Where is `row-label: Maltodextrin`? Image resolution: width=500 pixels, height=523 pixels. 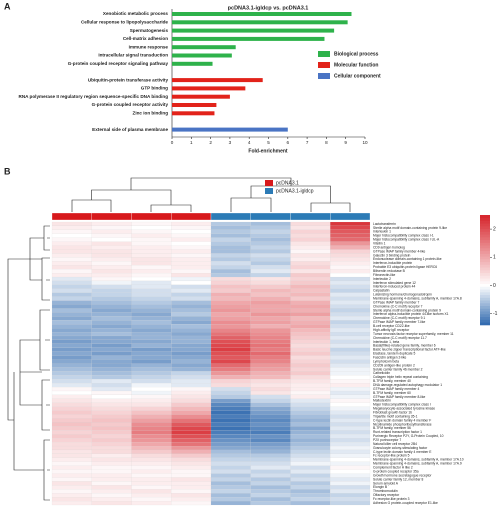
row-label: Maltodextrin is located at coordinates (382, 401).